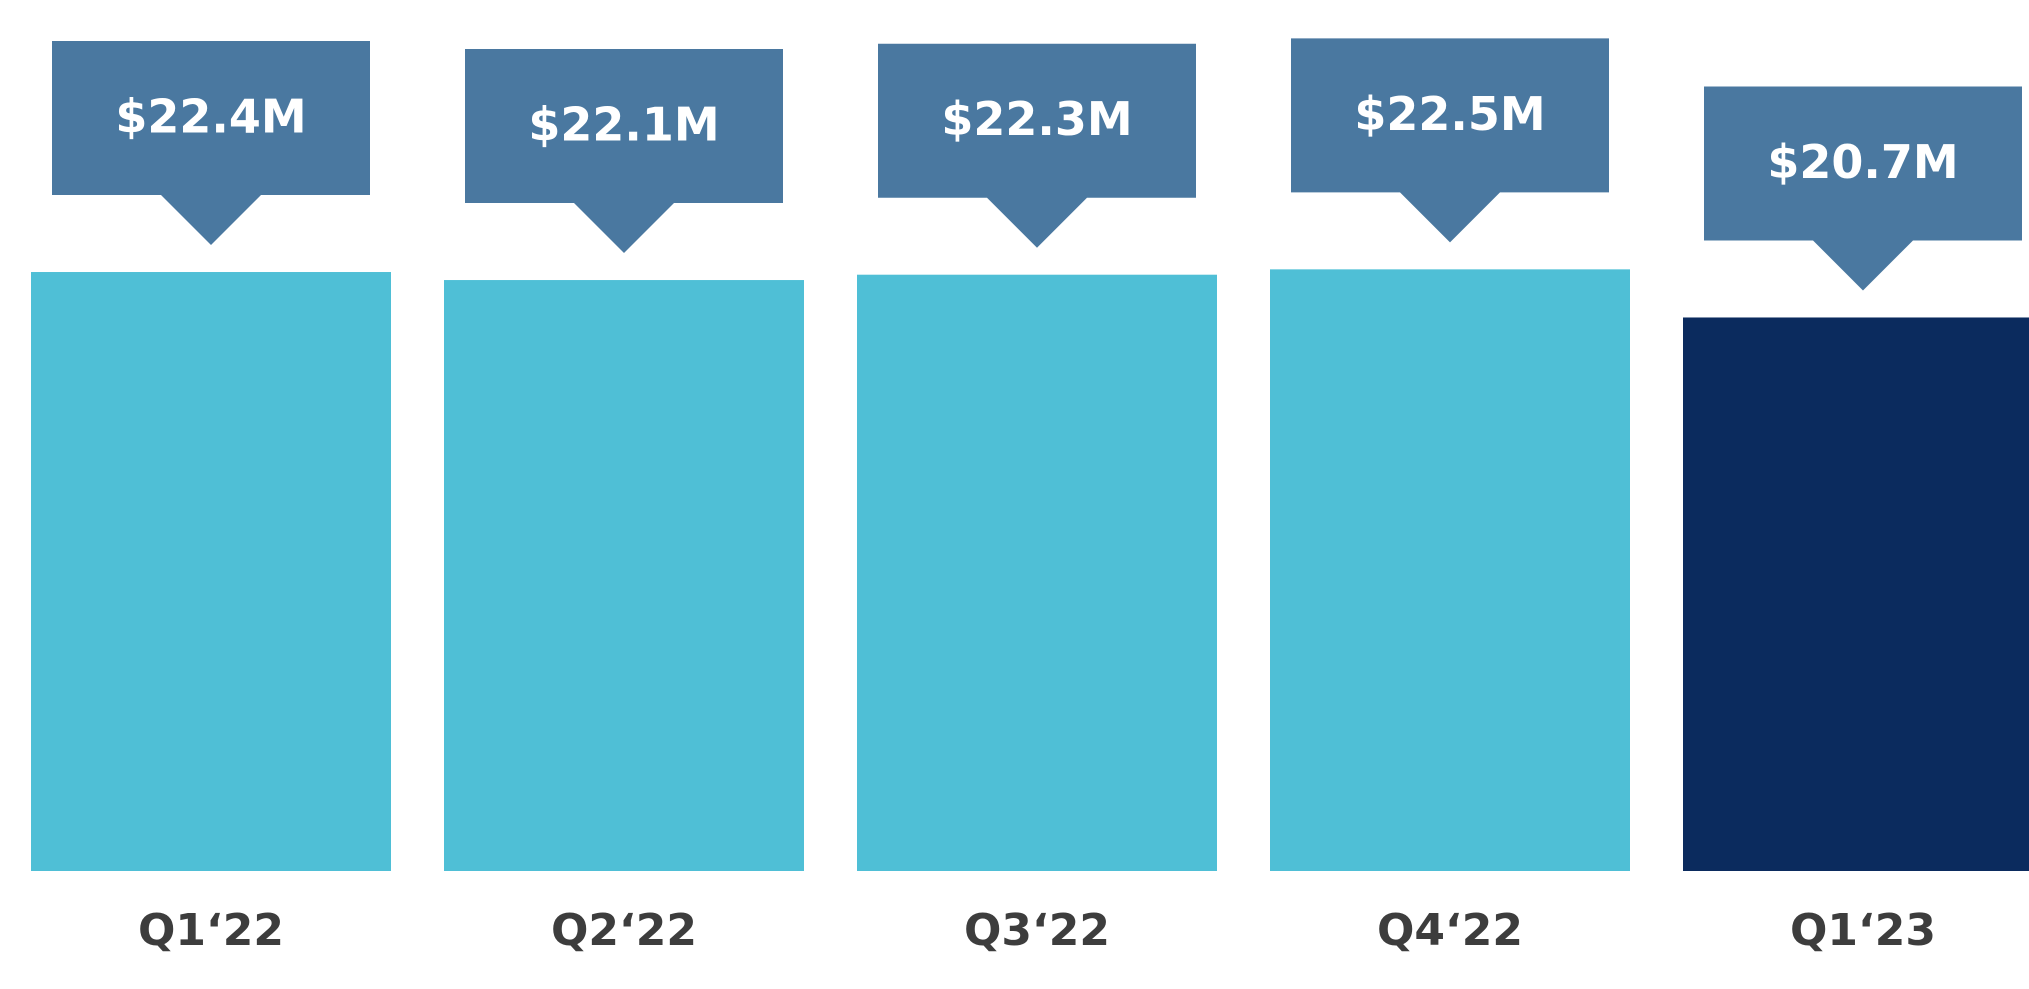  What do you see at coordinates (211, 930) in the screenshot?
I see `x-tick-label: Q1‘22` at bounding box center [211, 930].